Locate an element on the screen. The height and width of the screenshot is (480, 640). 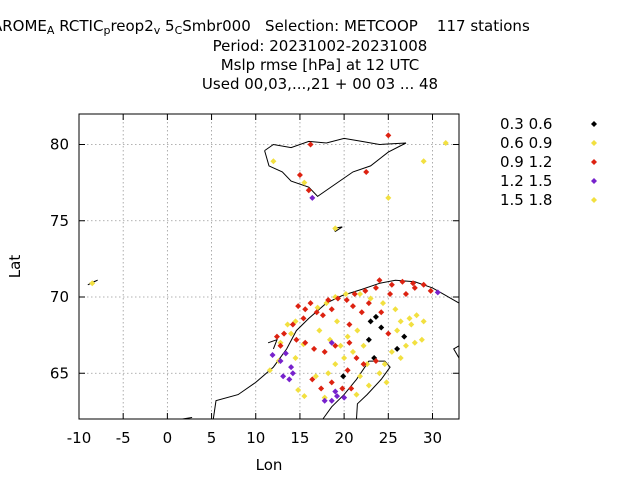
x-tick-label: -10 is located at coordinates (79, 438).